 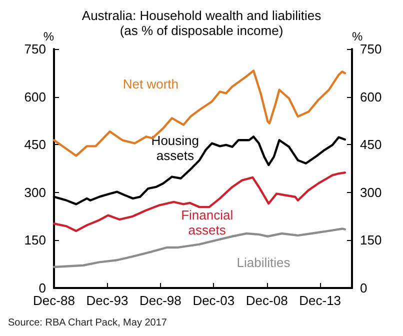 I want to click on x-tick-label: Dec-13, so click(x=320, y=300).